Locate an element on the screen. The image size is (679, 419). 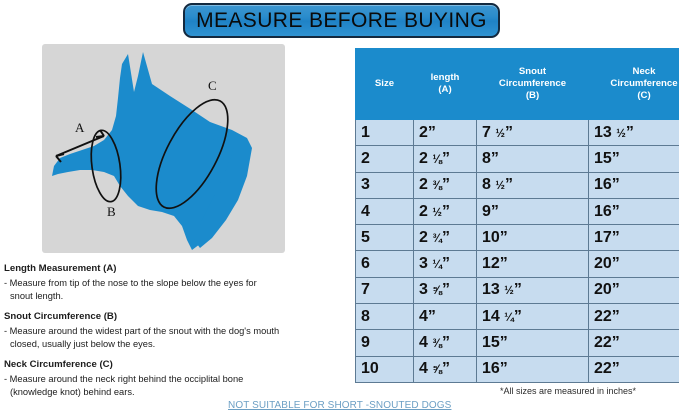
page-title: MEASURE BEFORE BUYING is located at coordinates (341, 20).